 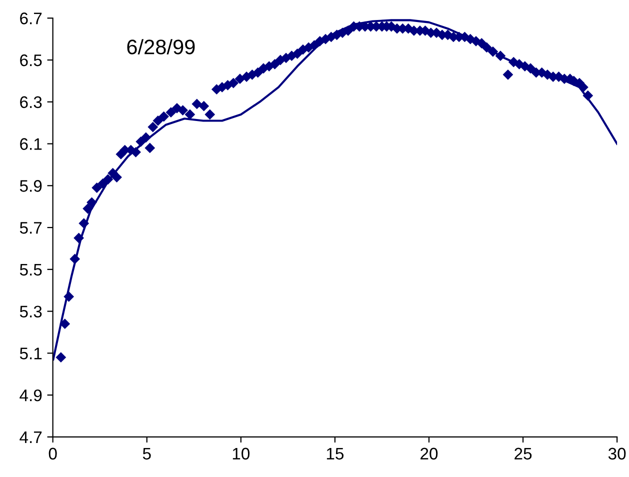 What do you see at coordinates (31, 312) in the screenshot?
I see `y-tick-label: 5.3` at bounding box center [31, 312].